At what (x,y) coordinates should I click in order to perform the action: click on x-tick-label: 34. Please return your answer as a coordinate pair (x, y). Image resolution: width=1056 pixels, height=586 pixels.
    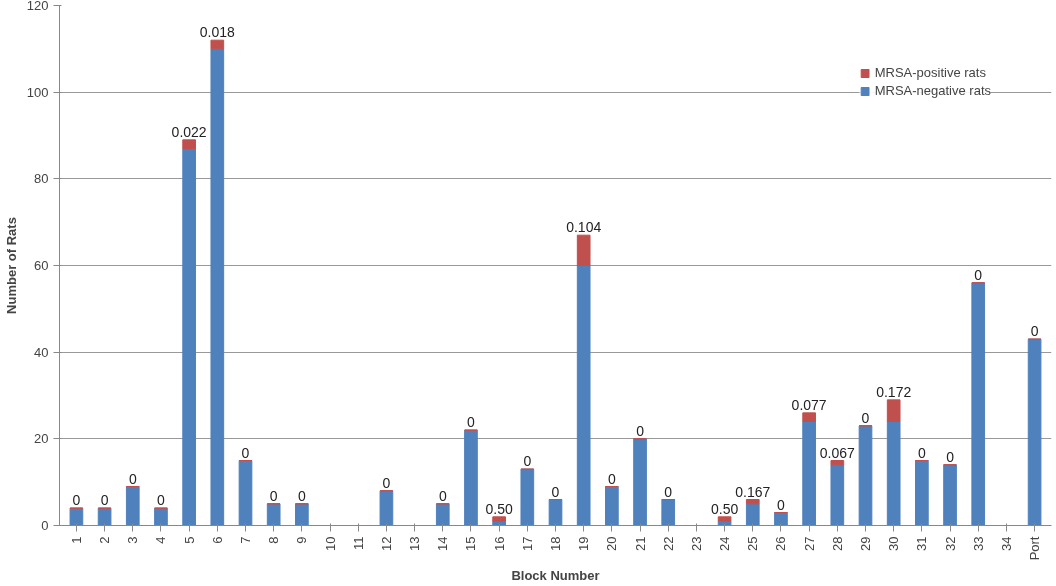
    Looking at the image, I should click on (1006, 543).